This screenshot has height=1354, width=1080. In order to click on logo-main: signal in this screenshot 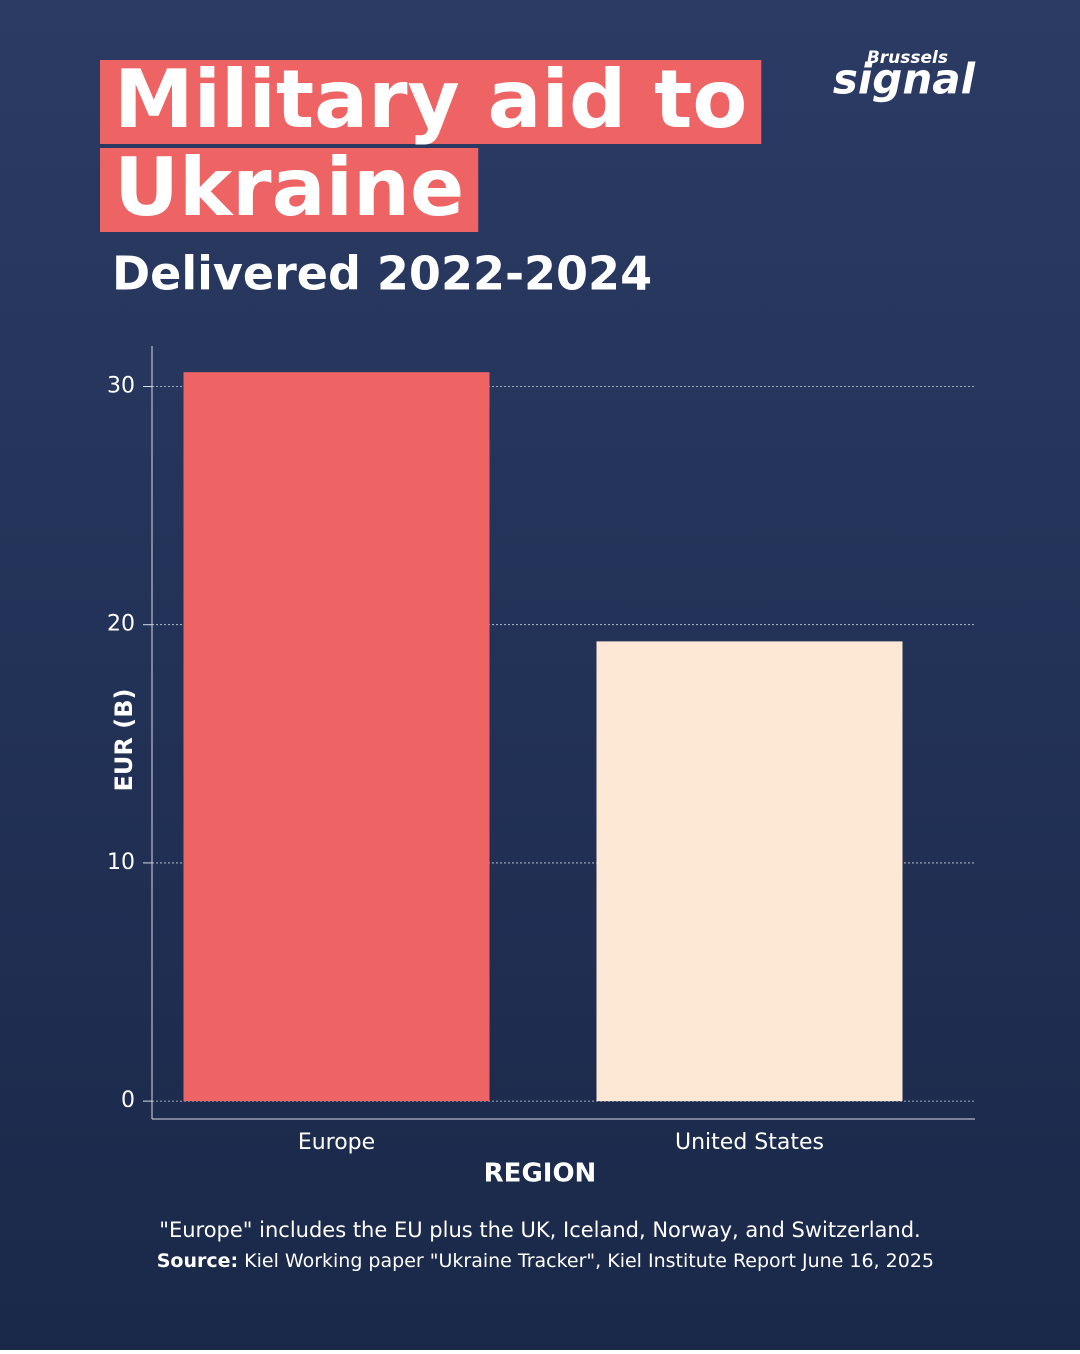, I will do `click(904, 79)`.